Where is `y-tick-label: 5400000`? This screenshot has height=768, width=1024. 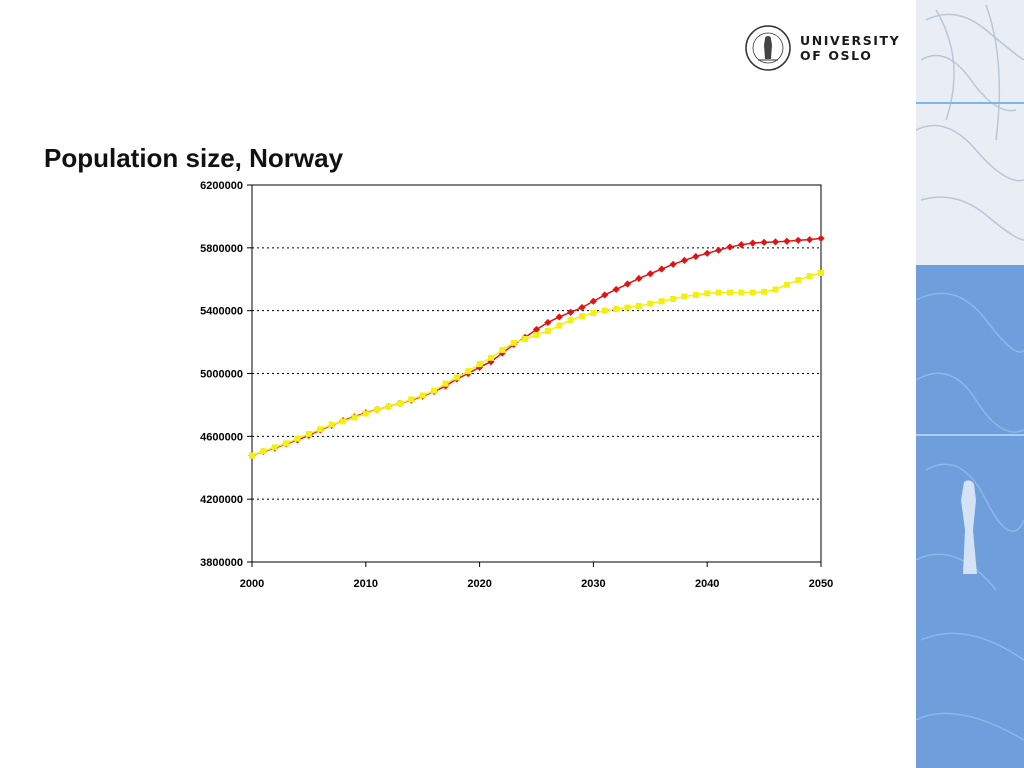
y-tick-label: 5400000 is located at coordinates (221, 312).